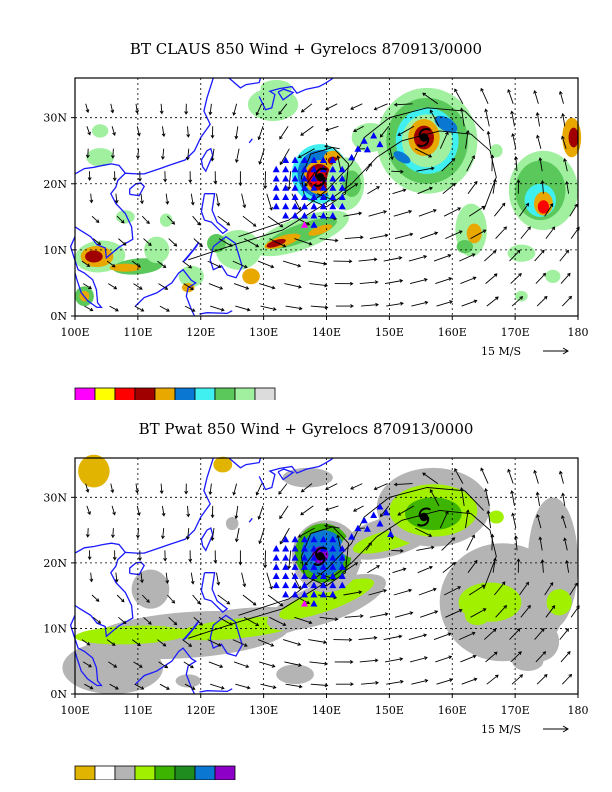  What do you see at coordinates (286, 94) in the screenshot?
I see `shikoku` at bounding box center [286, 94].